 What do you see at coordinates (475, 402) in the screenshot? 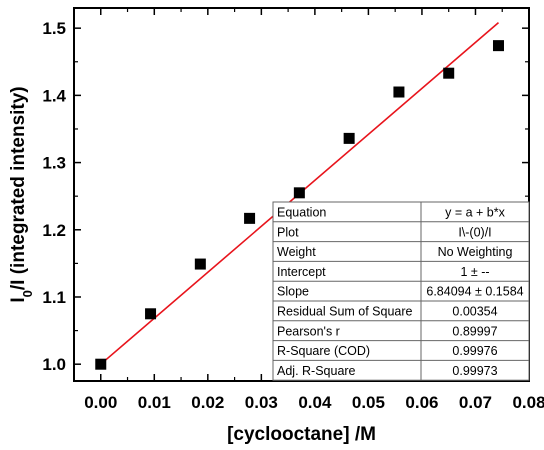
I see `x-tick-label: 0.07` at bounding box center [475, 402].